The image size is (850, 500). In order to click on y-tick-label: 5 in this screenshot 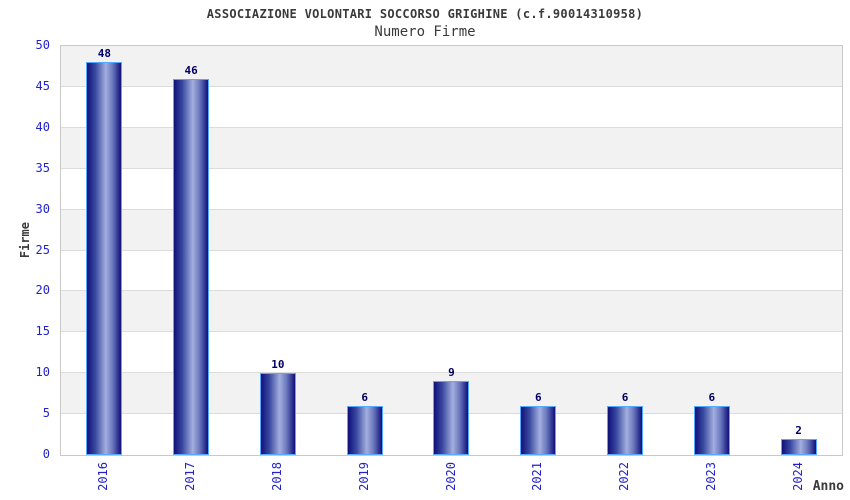, I will do `click(46, 413)`.